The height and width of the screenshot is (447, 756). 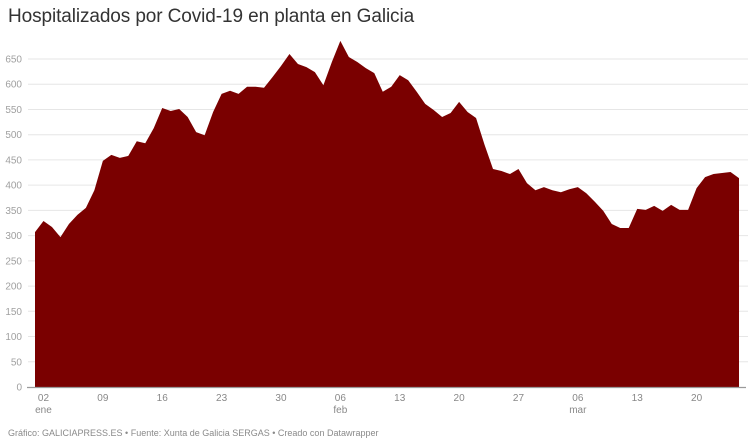 I want to click on y-tick-label: 200, so click(x=13, y=287).